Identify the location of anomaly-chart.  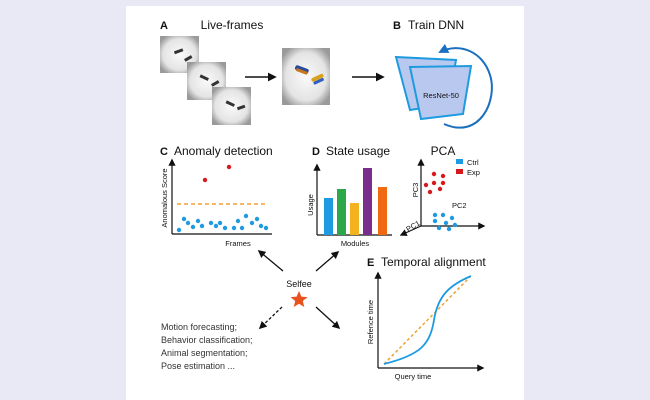
(220, 196).